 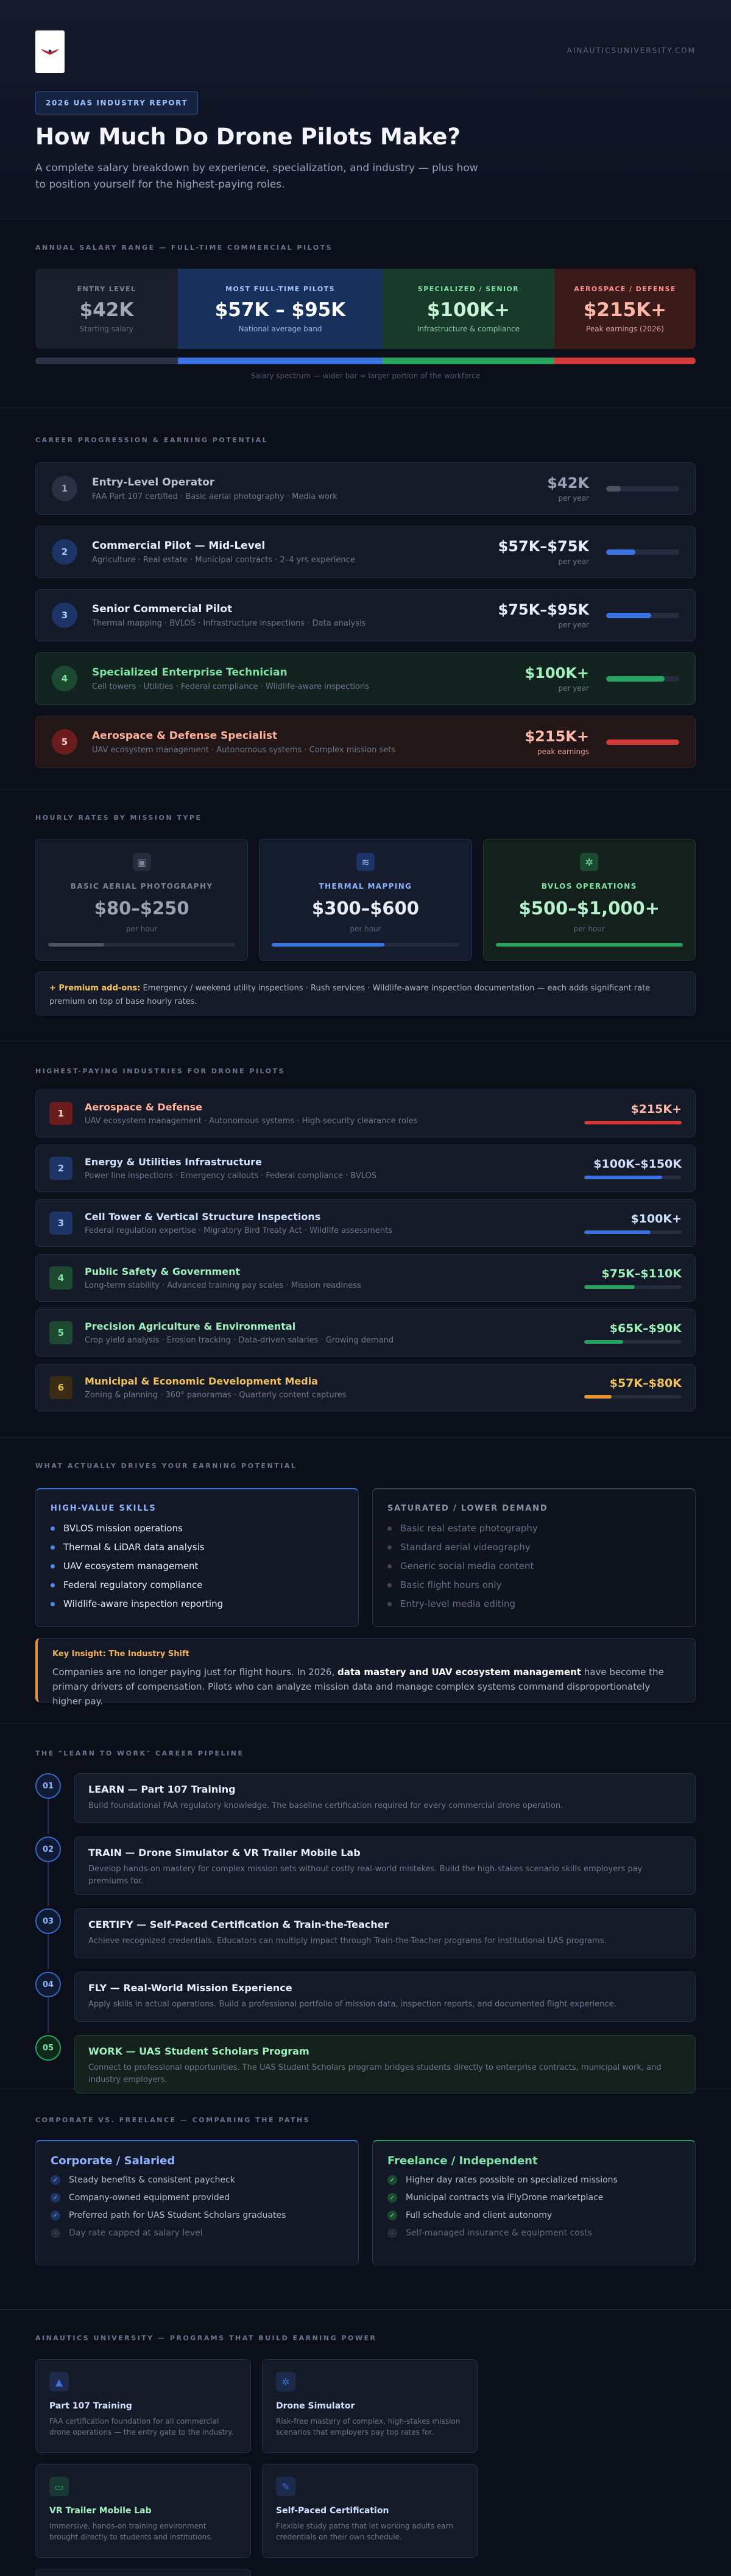 What do you see at coordinates (179, 545) in the screenshot?
I see `step-title: Commercial Pilot — Mid-Level` at bounding box center [179, 545].